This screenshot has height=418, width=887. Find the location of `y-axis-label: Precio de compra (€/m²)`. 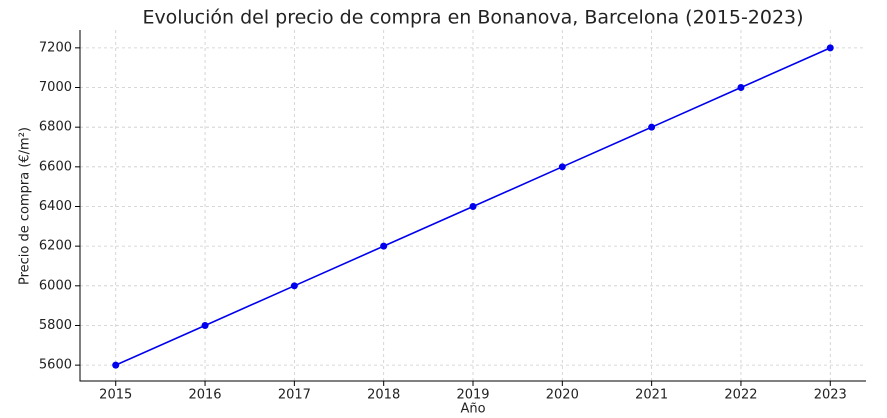

y-axis-label: Precio de compra (€/m²) is located at coordinates (25, 206).